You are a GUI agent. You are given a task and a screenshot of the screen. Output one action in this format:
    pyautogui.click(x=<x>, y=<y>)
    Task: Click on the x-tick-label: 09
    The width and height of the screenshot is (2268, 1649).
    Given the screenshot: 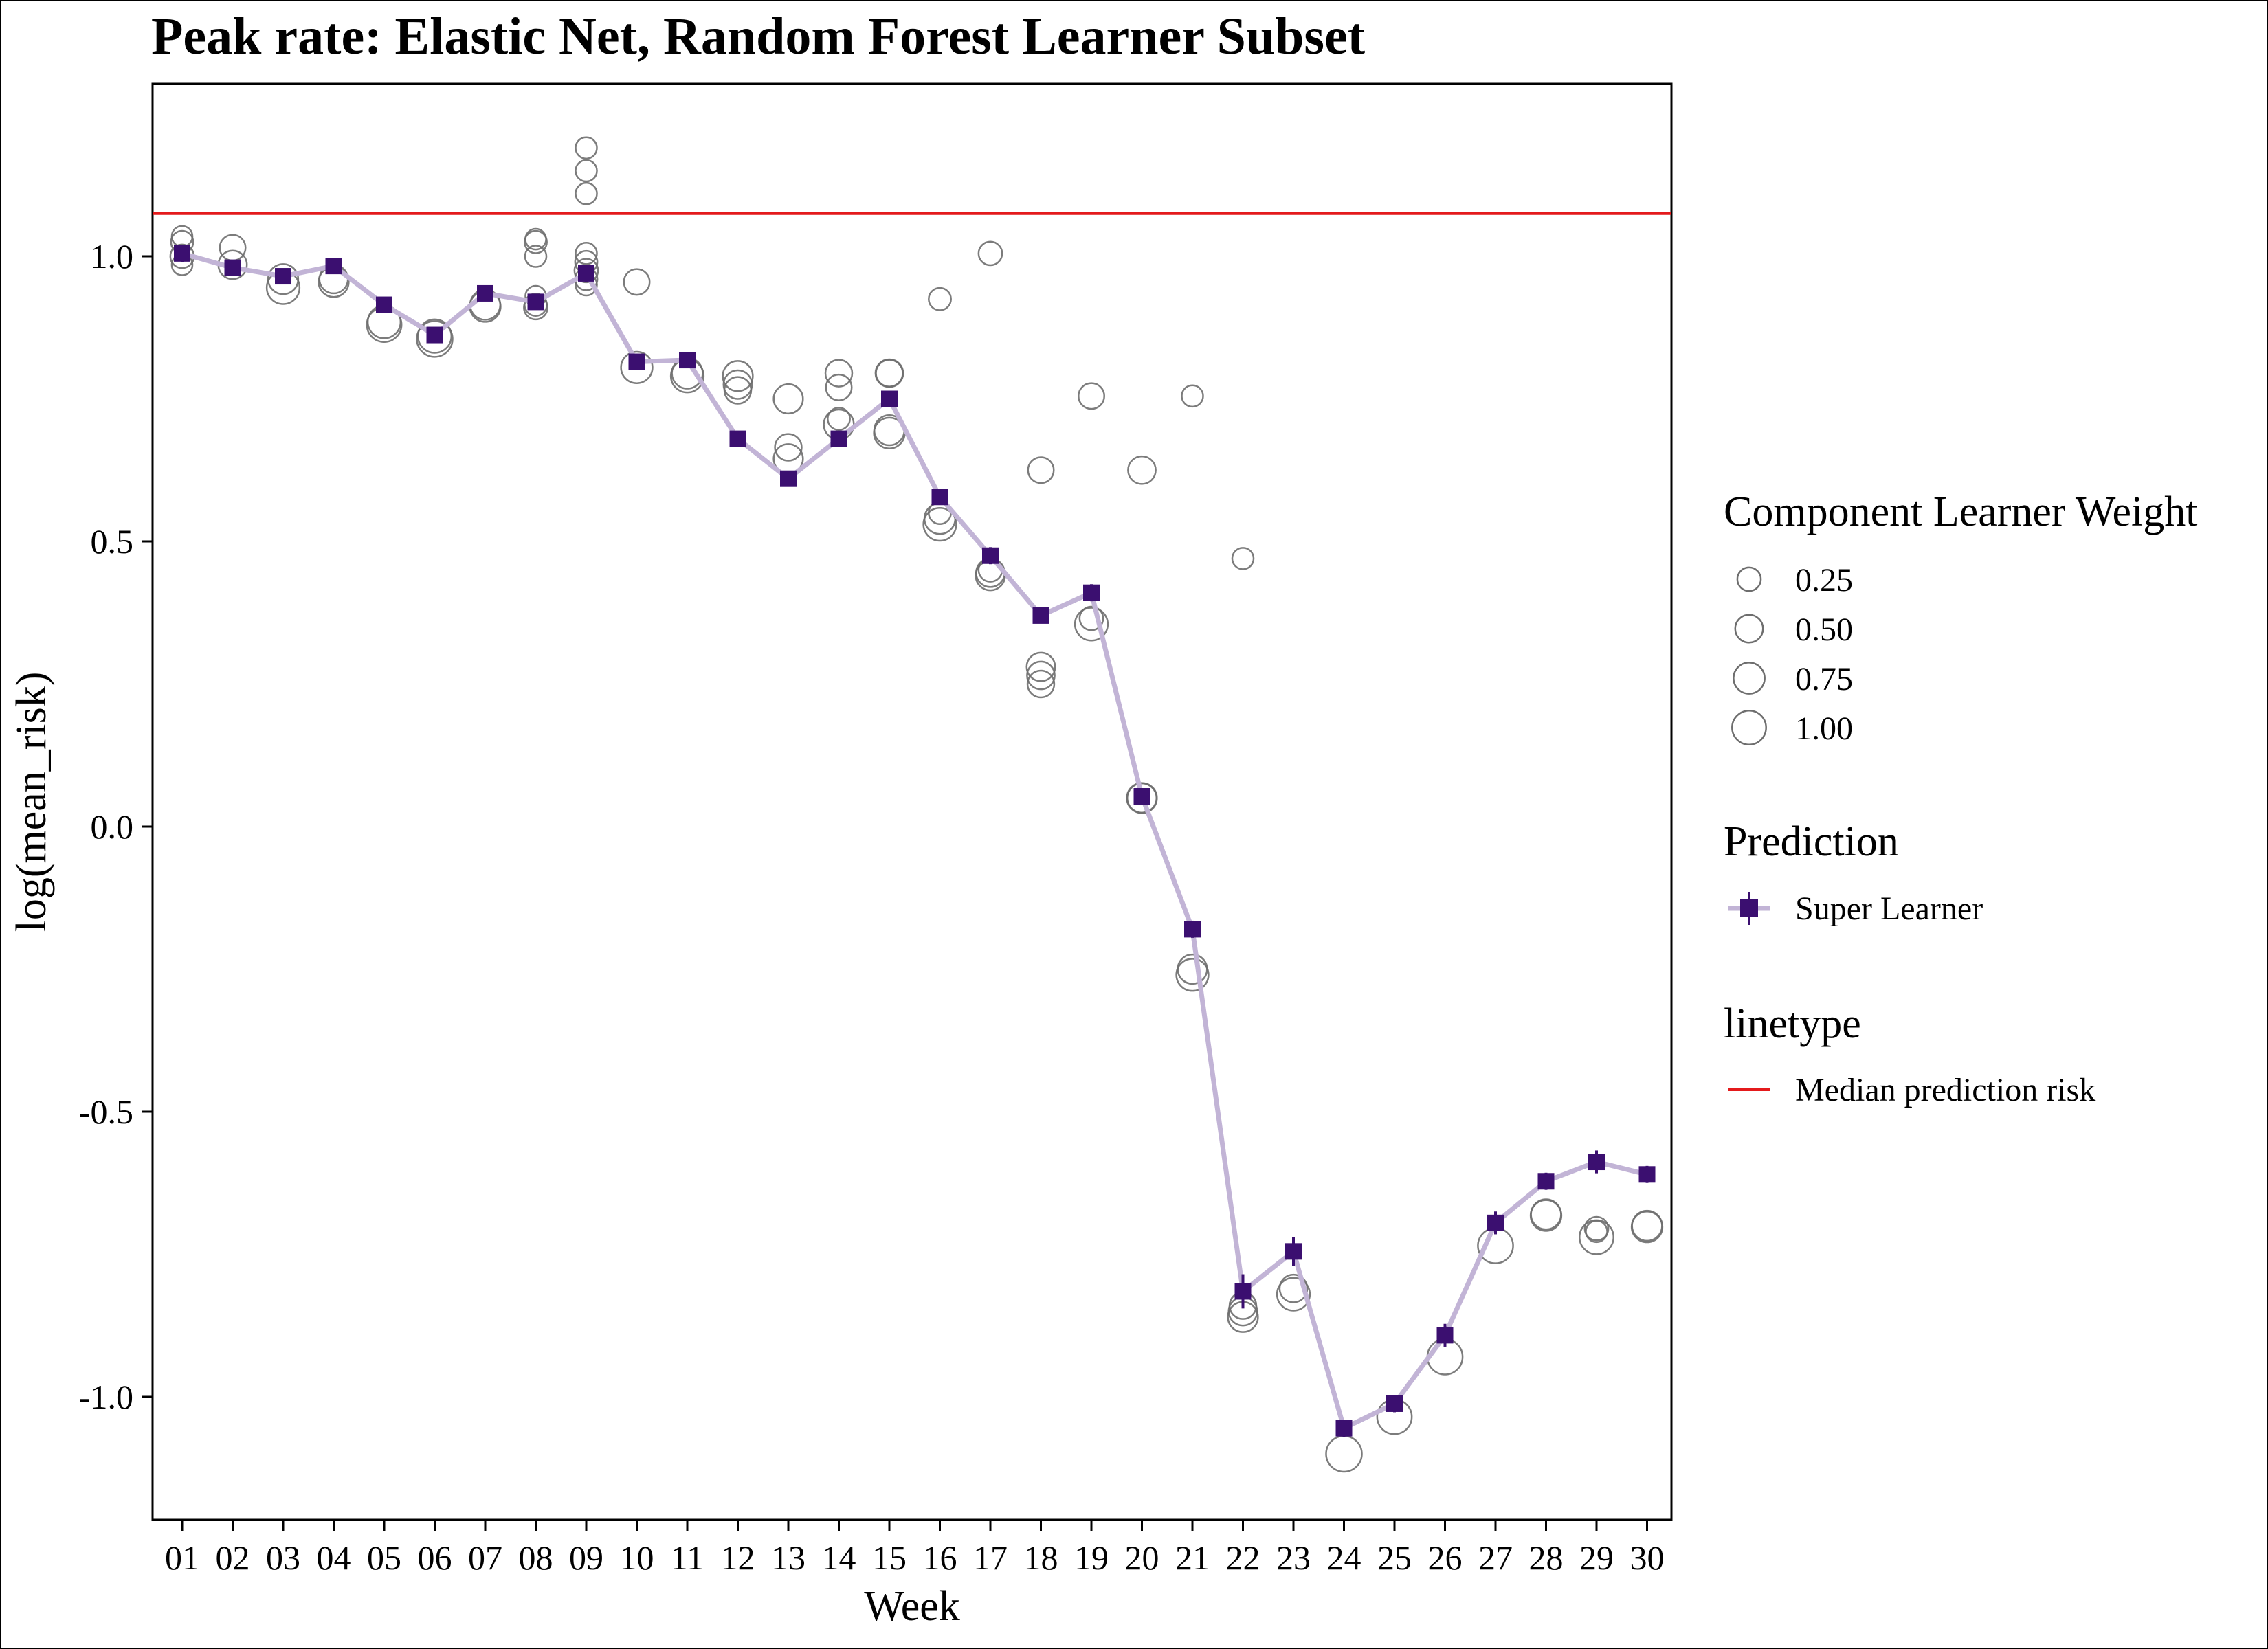 What is the action you would take?
    pyautogui.click(x=586, y=1557)
    